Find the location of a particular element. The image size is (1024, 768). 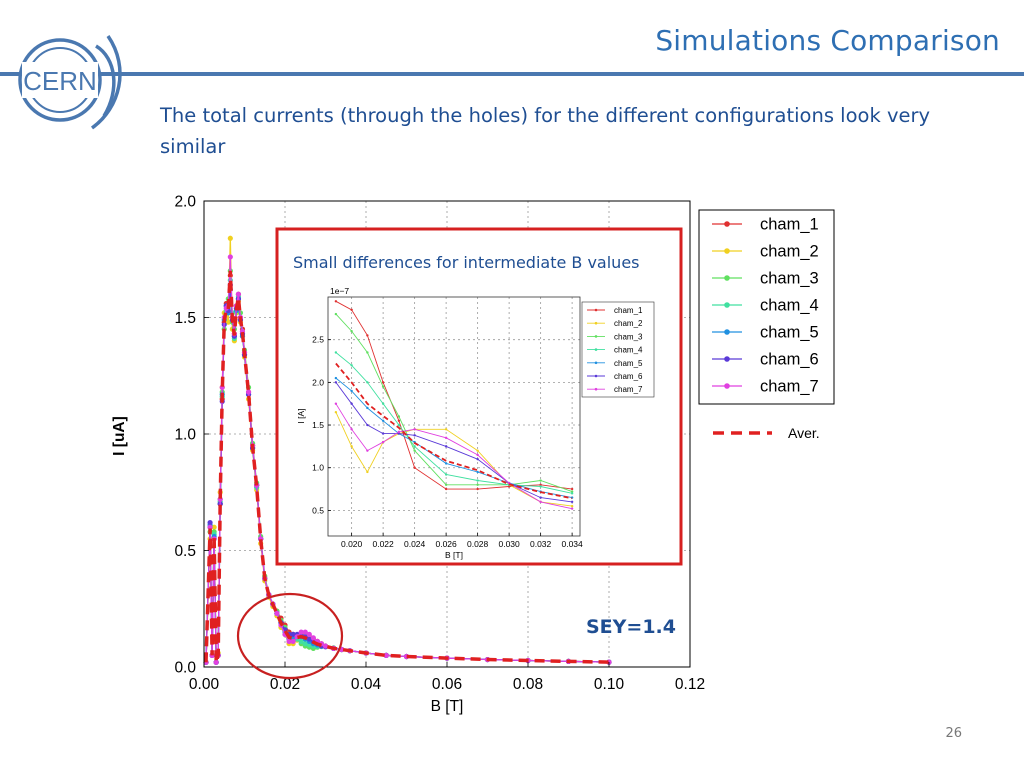

average-line is located at coordinates (454, 431).